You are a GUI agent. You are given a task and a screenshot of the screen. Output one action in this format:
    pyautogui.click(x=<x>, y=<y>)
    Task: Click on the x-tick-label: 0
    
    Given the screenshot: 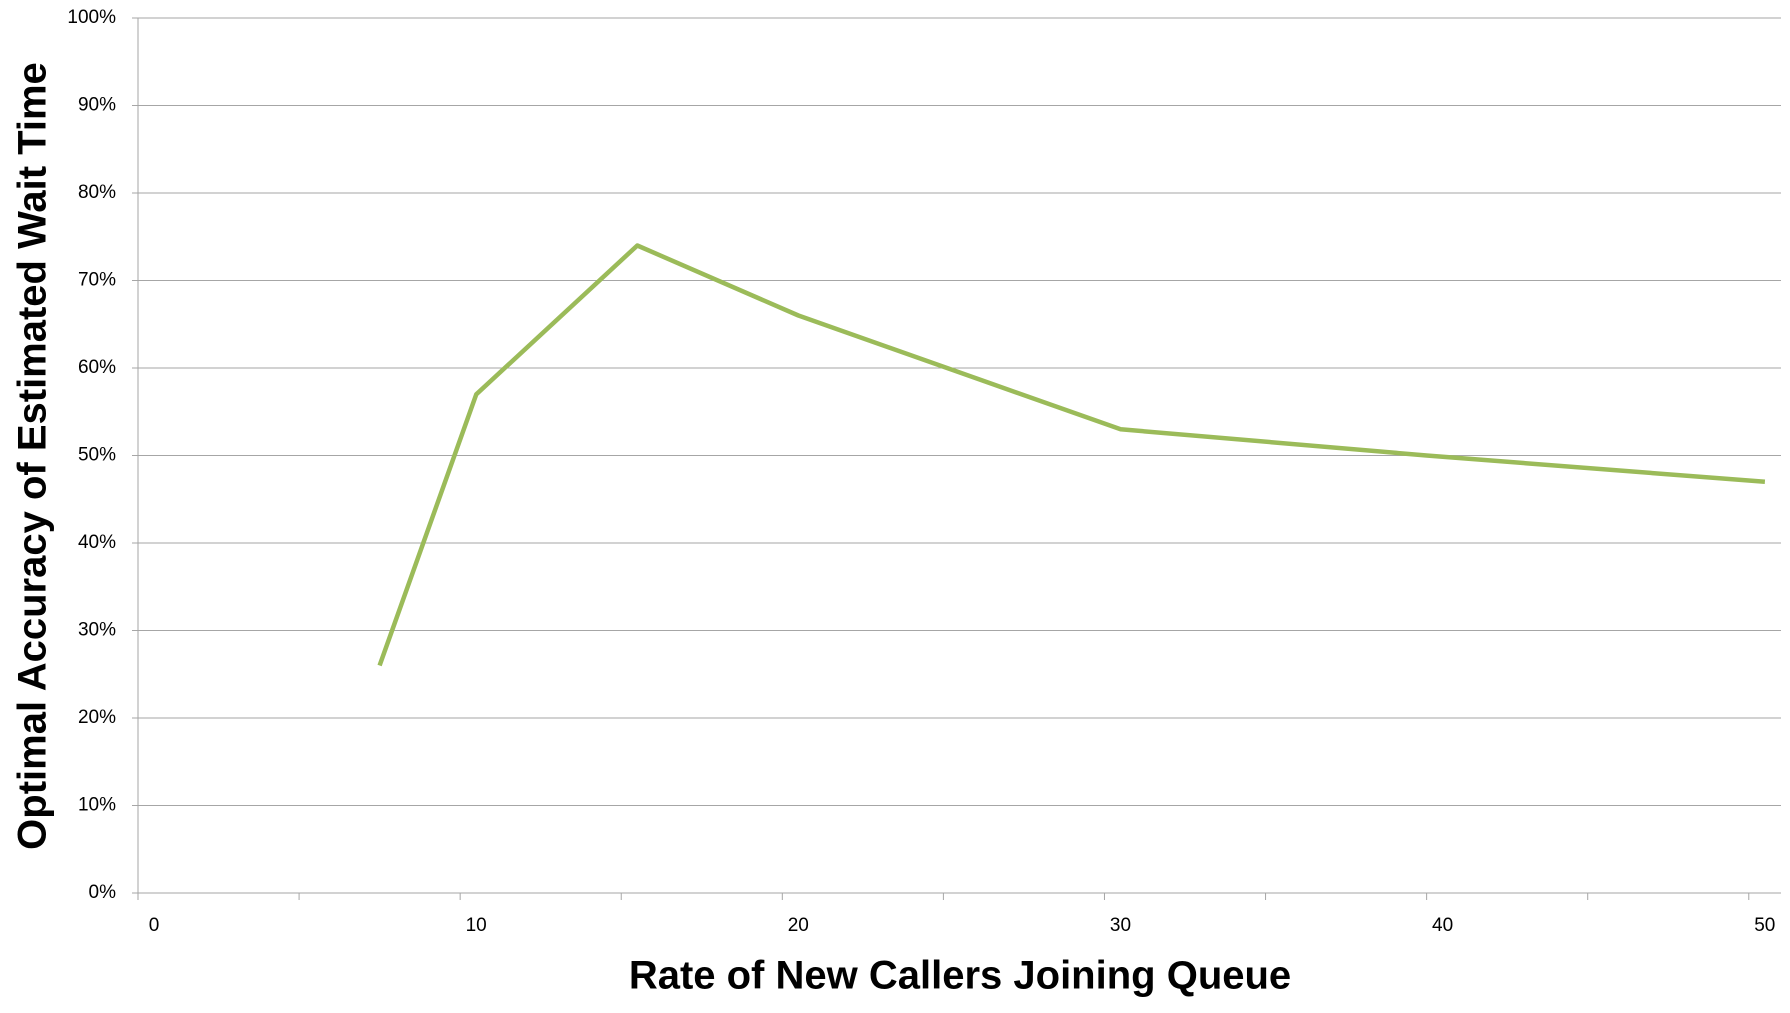 What is the action you would take?
    pyautogui.click(x=154, y=925)
    